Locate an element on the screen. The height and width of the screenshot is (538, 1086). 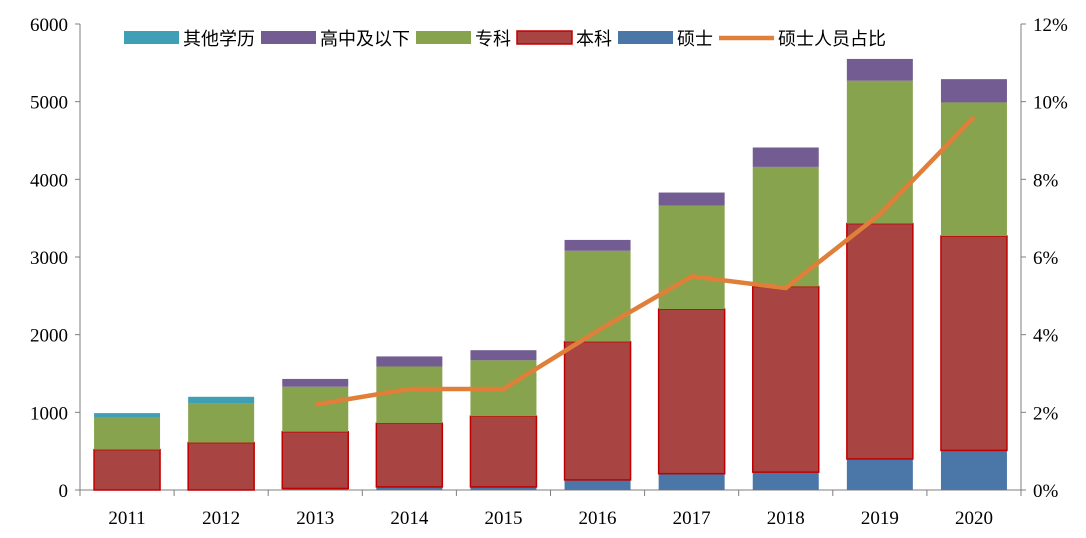
bar-本科-2014 is located at coordinates (409, 455).